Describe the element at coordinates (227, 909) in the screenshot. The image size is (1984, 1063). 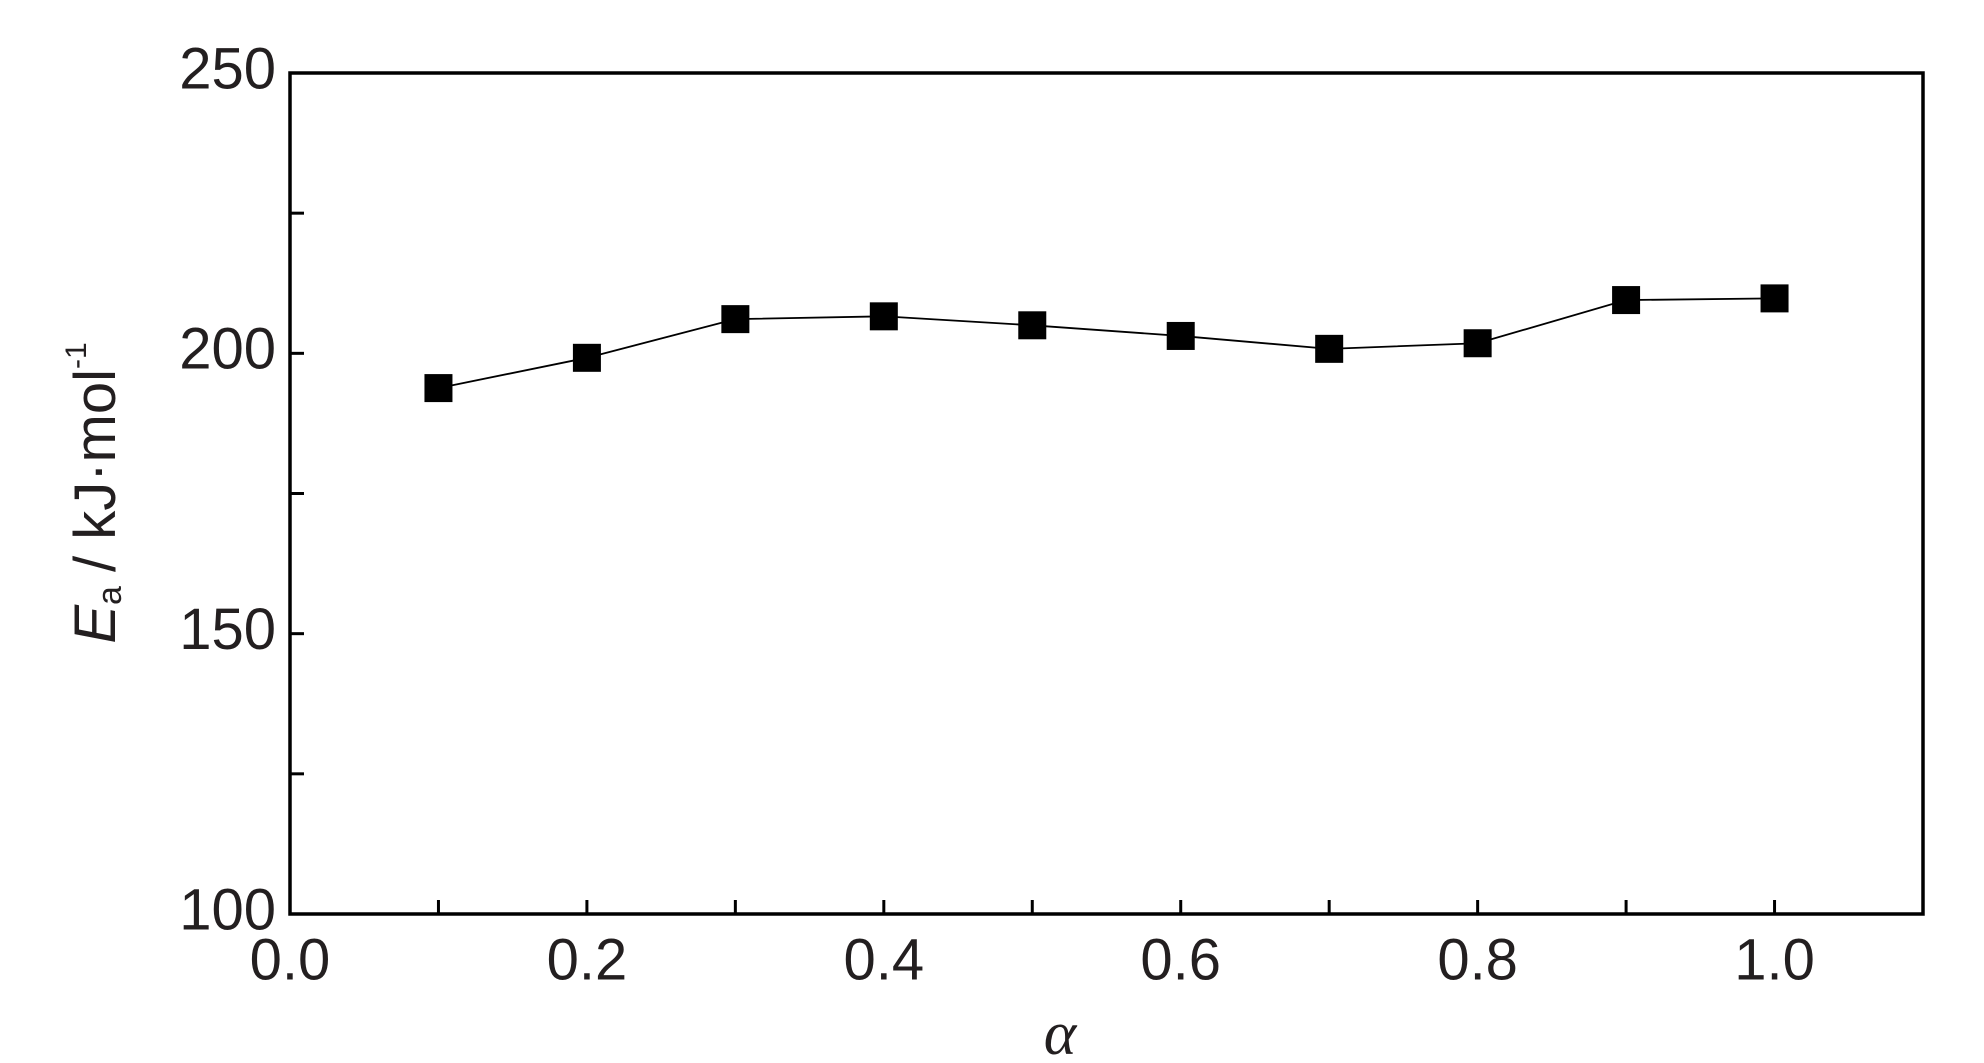
I see `y-tick-label: 100` at that location.